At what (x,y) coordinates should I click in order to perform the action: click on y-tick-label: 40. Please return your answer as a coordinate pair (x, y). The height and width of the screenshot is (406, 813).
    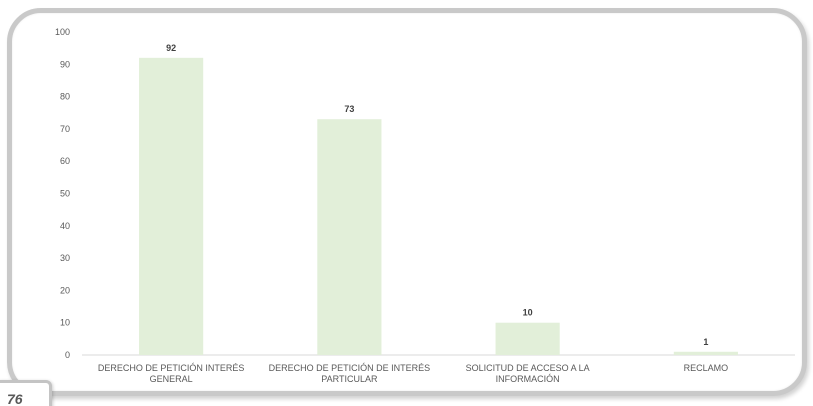
    Looking at the image, I should click on (65, 226).